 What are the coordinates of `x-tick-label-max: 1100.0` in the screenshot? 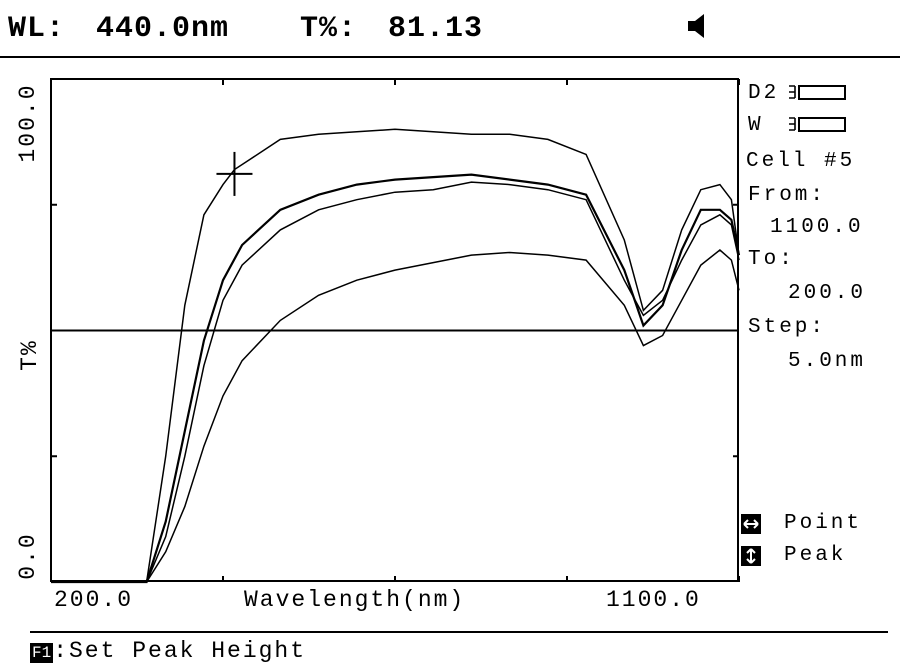 It's located at (653, 600).